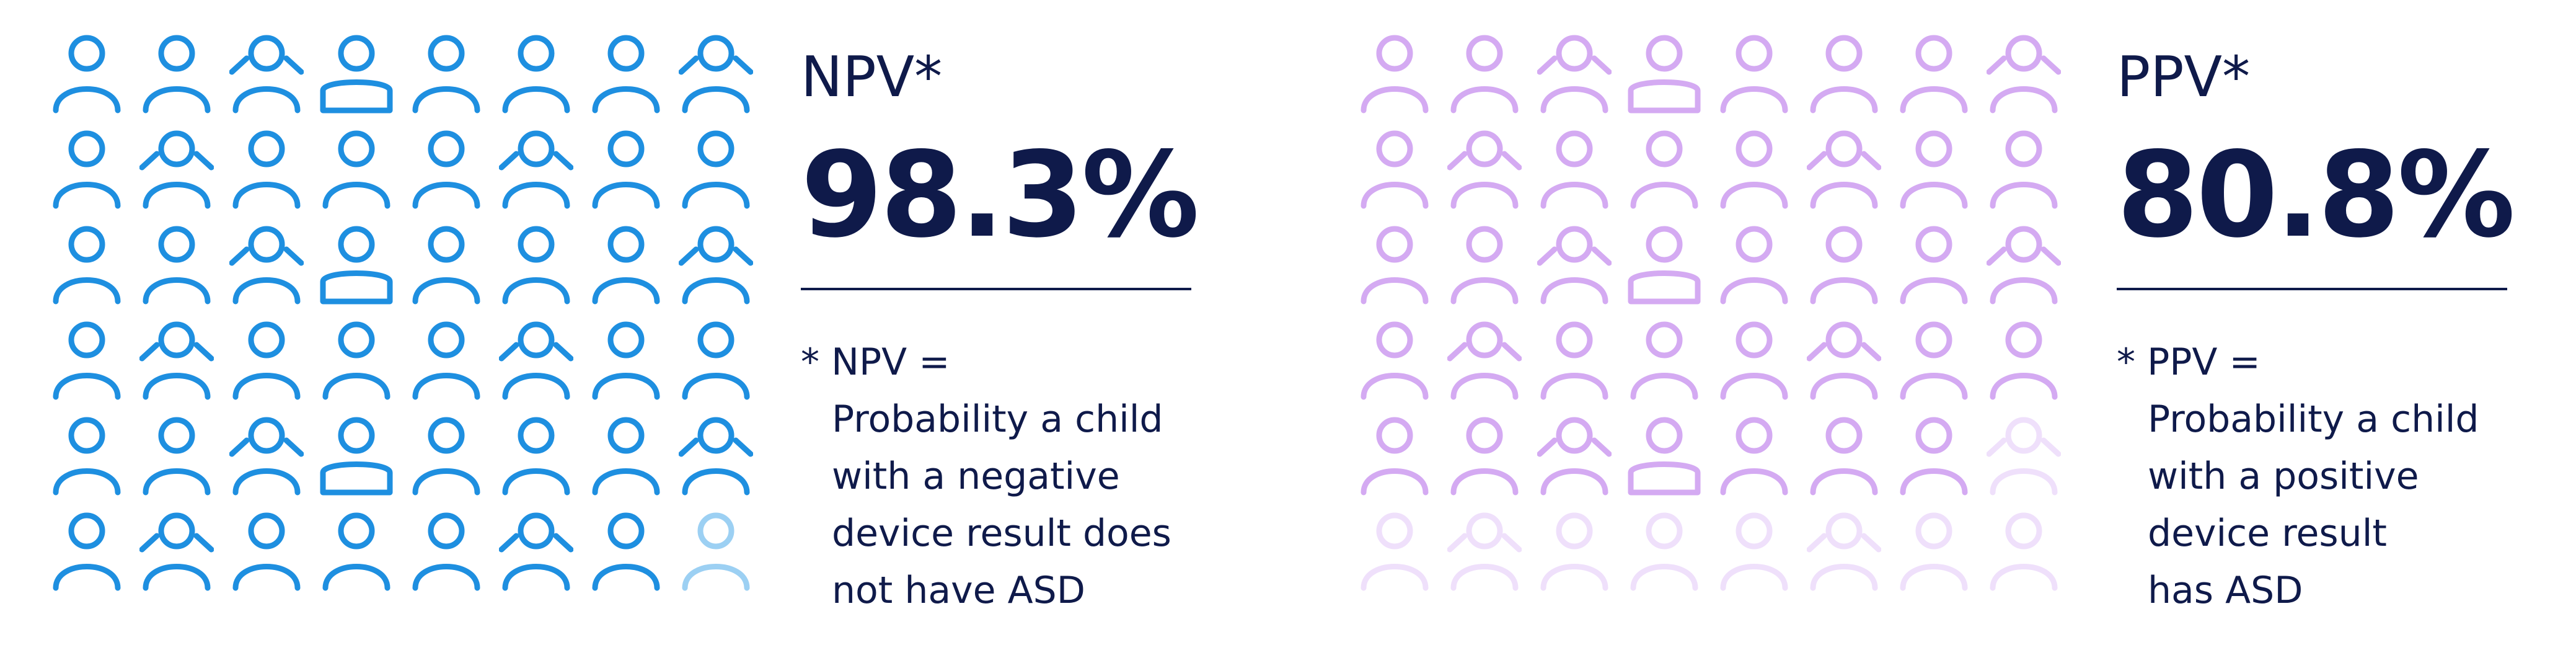 This screenshot has width=2576, height=650. What do you see at coordinates (2267, 533) in the screenshot?
I see `ppv-footnote-line-3: device result` at bounding box center [2267, 533].